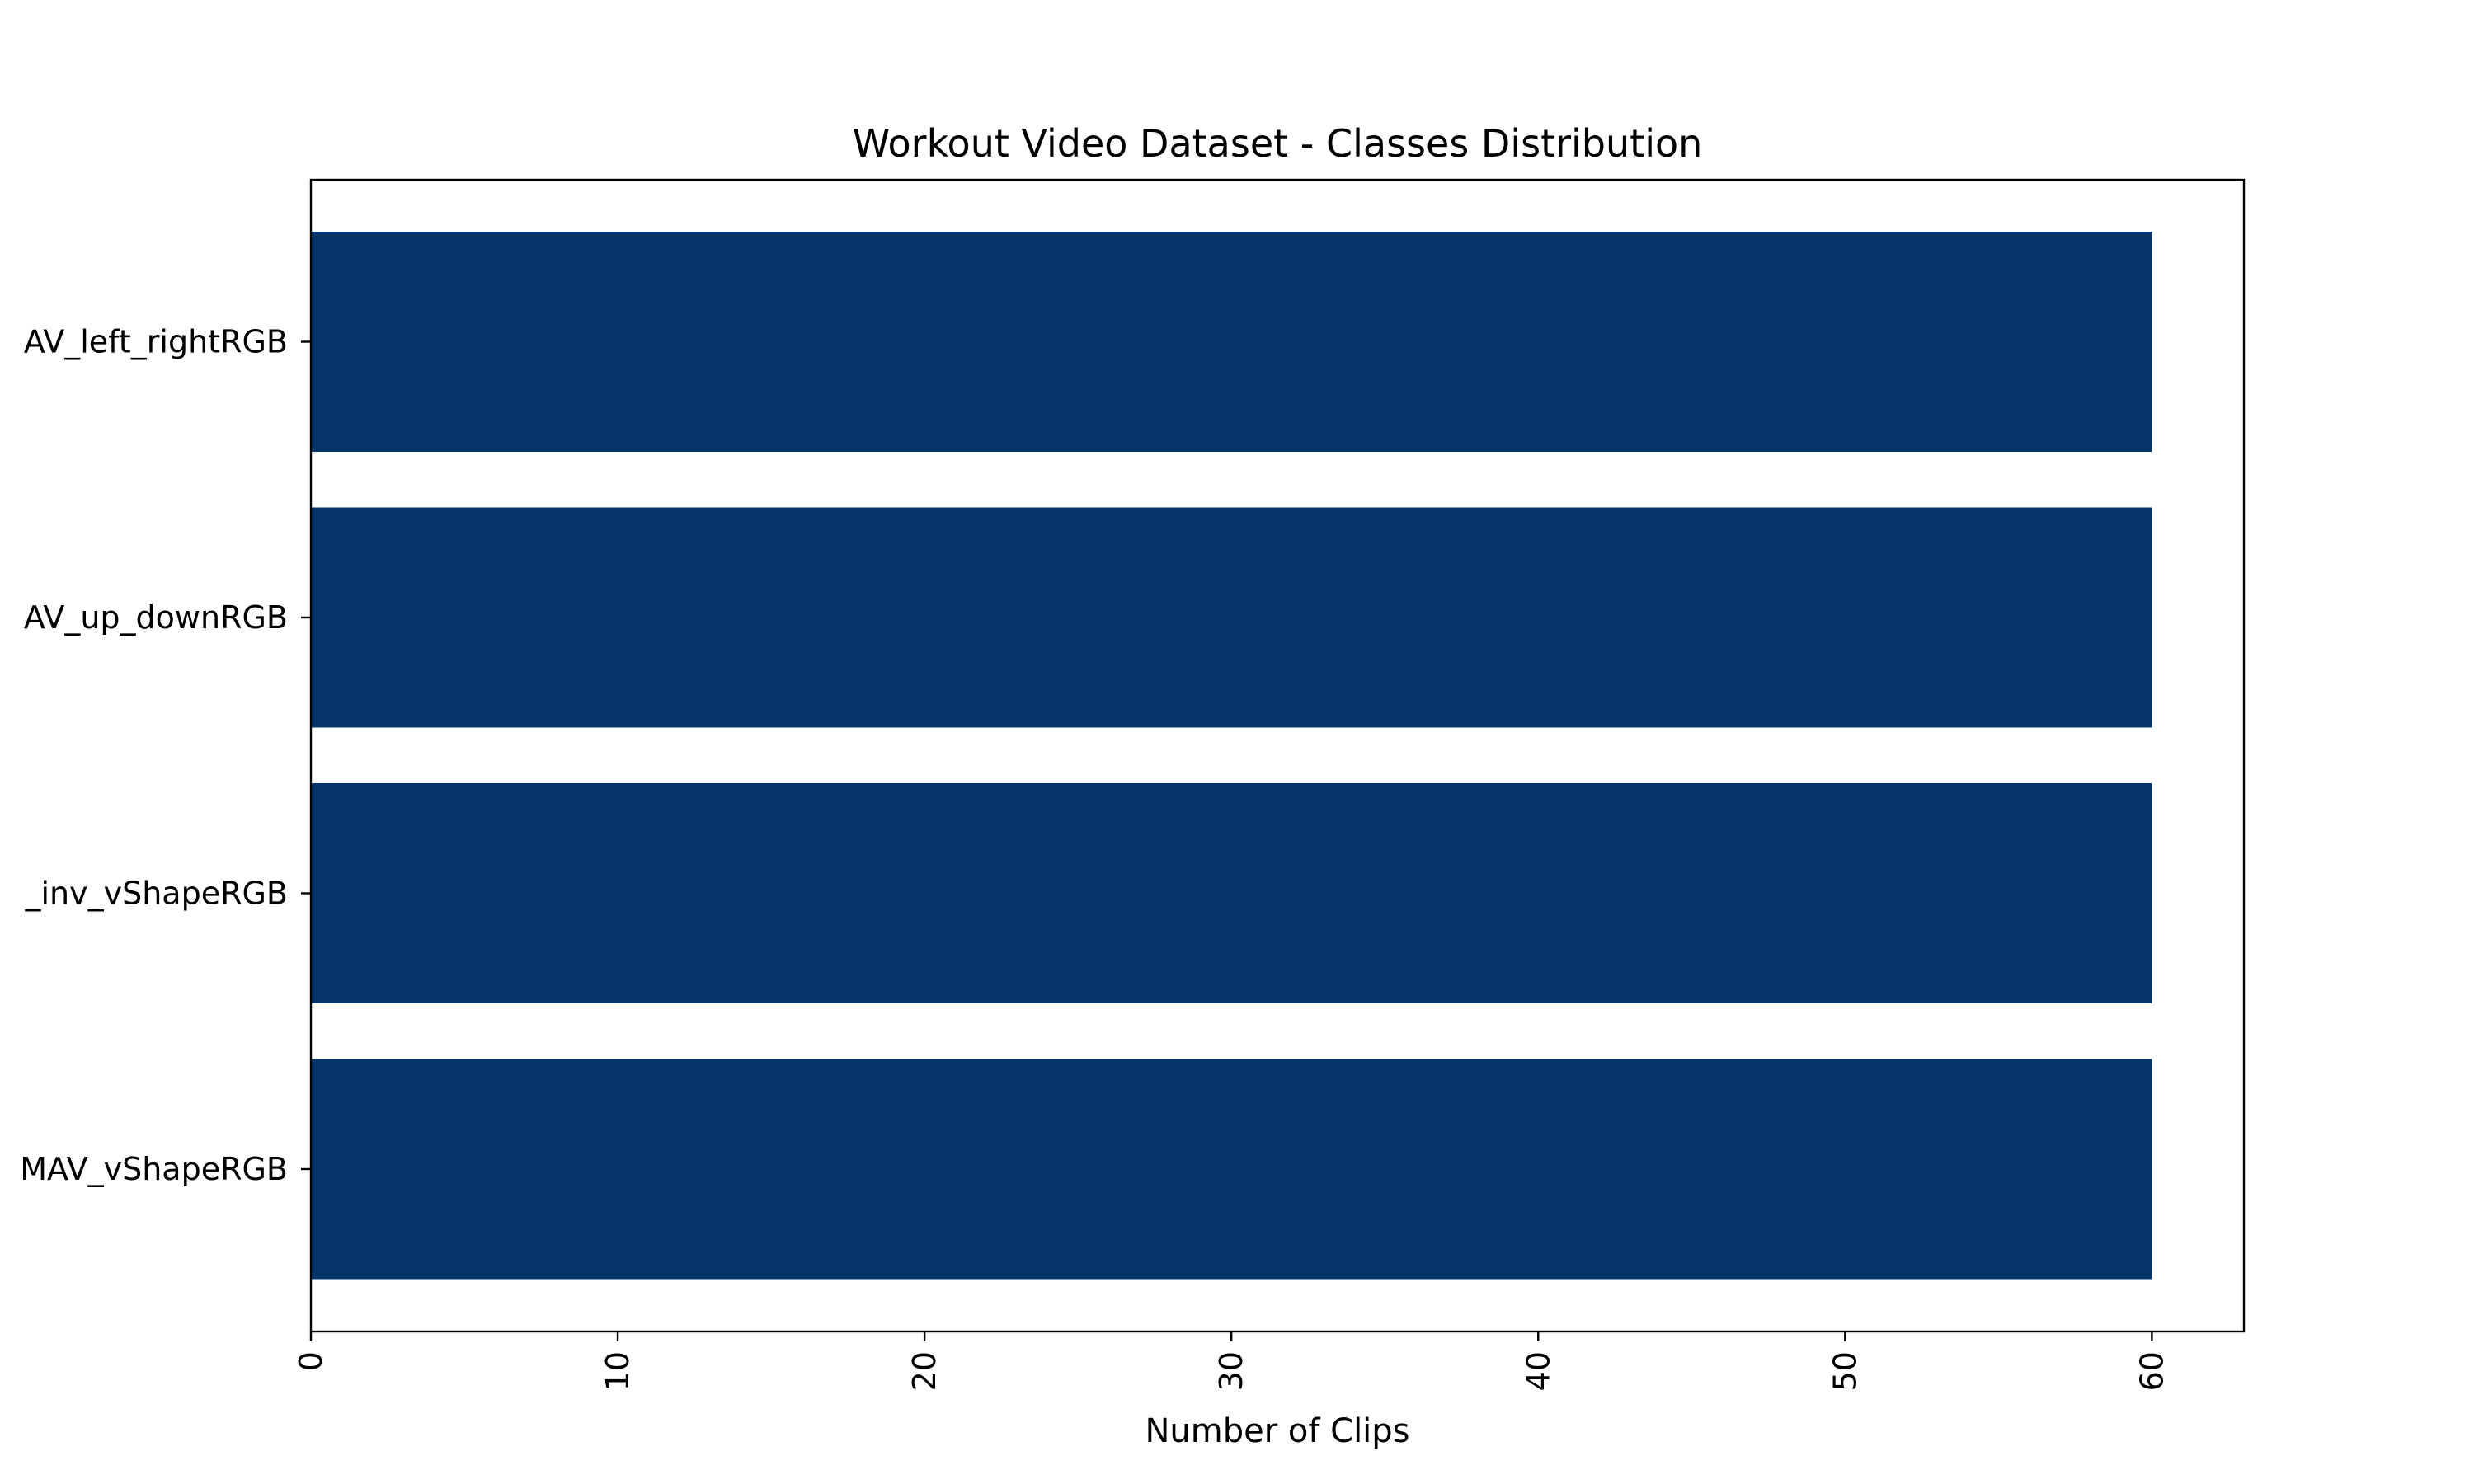 The image size is (2474, 1484). Describe the element at coordinates (156, 342) in the screenshot. I see `y-tick-label: AV_left_rightRGB` at that location.